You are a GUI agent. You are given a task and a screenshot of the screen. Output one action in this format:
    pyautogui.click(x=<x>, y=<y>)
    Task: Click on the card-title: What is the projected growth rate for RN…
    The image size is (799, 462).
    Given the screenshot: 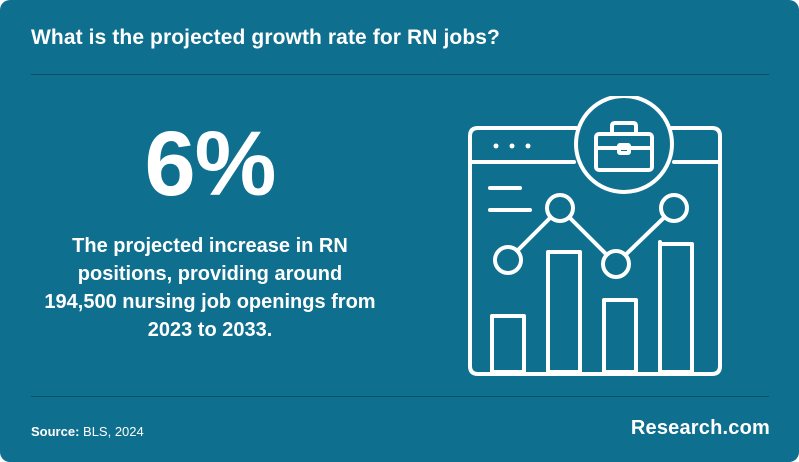 What is the action you would take?
    pyautogui.click(x=265, y=37)
    